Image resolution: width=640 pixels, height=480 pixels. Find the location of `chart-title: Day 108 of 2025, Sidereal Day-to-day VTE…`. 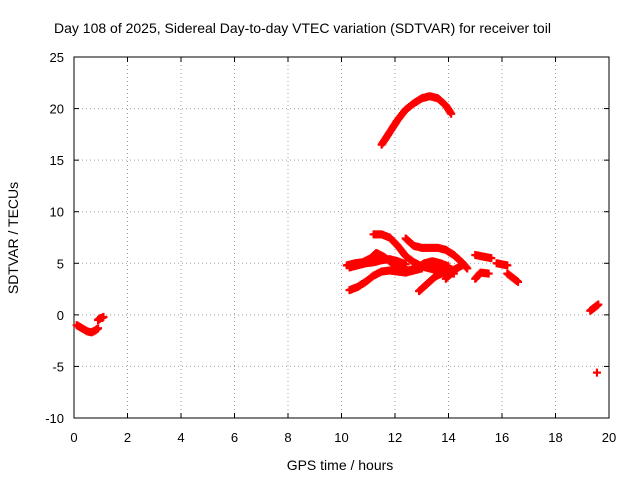

chart-title: Day 108 of 2025, Sidereal Day-to-day VTE… is located at coordinates (302, 28).